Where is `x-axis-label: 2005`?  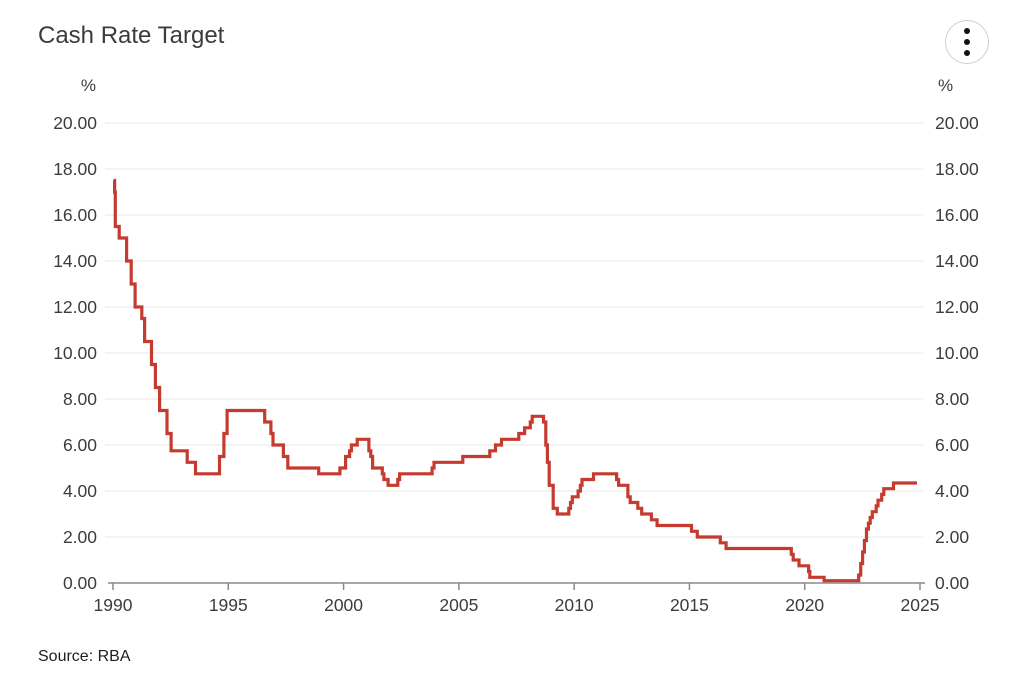 x-axis-label: 2005 is located at coordinates (459, 605).